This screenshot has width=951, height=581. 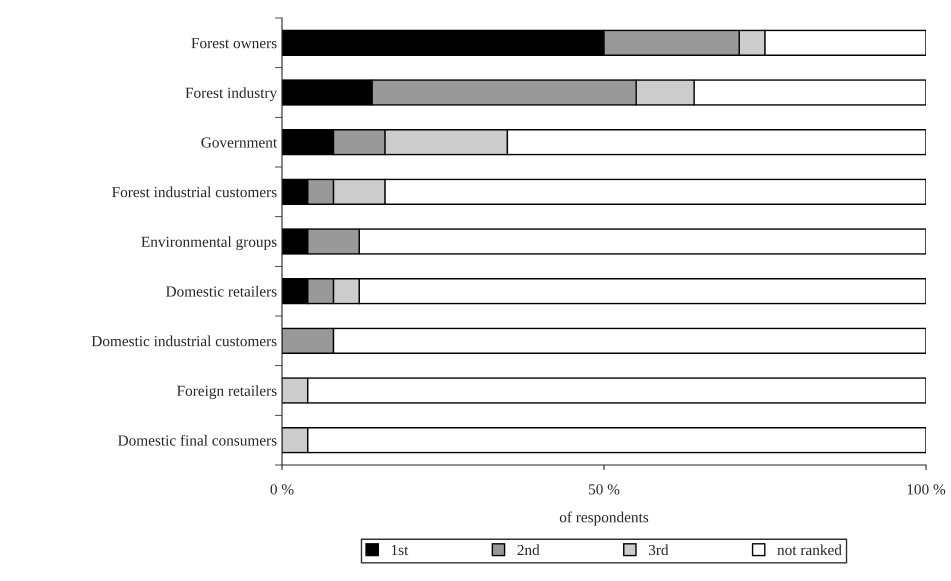 I want to click on y-tick-label: Foreign retailers, so click(x=227, y=392).